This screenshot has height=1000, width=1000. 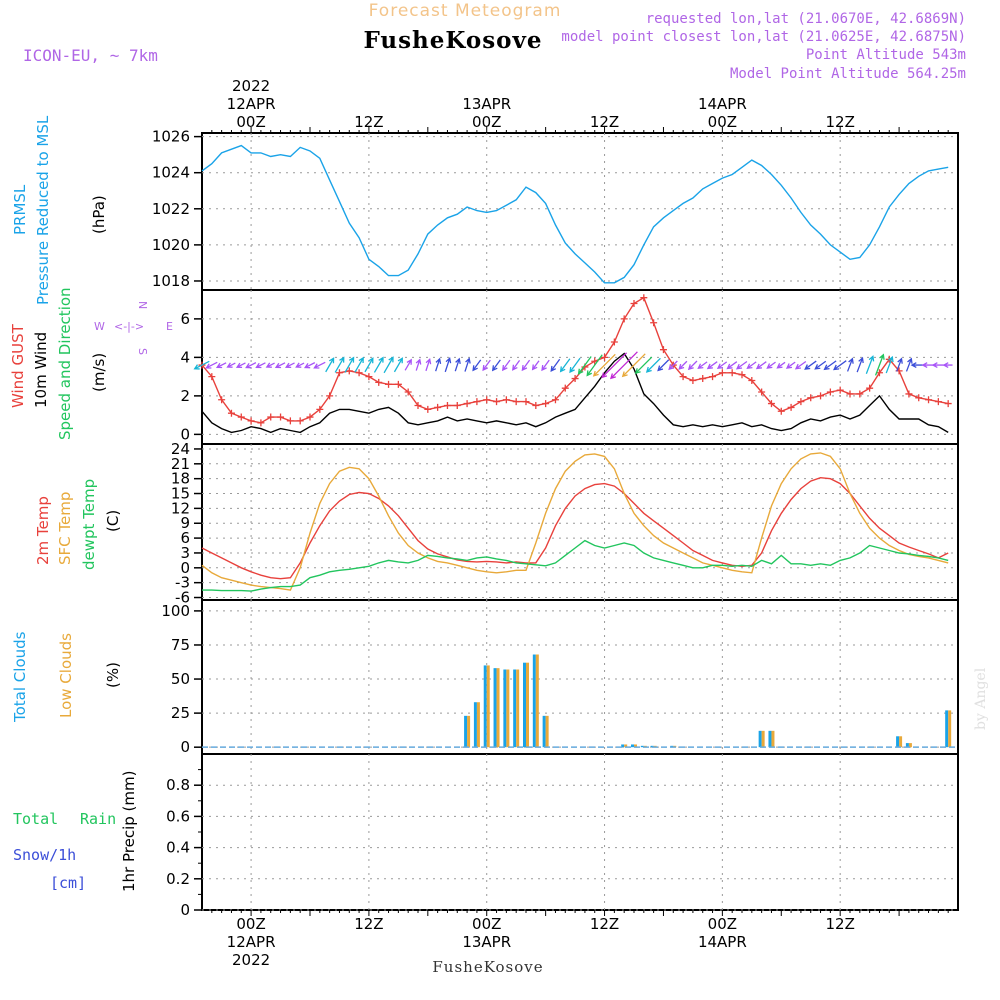 What do you see at coordinates (171, 137) in the screenshot?
I see `y-tick-label: 1026` at bounding box center [171, 137].